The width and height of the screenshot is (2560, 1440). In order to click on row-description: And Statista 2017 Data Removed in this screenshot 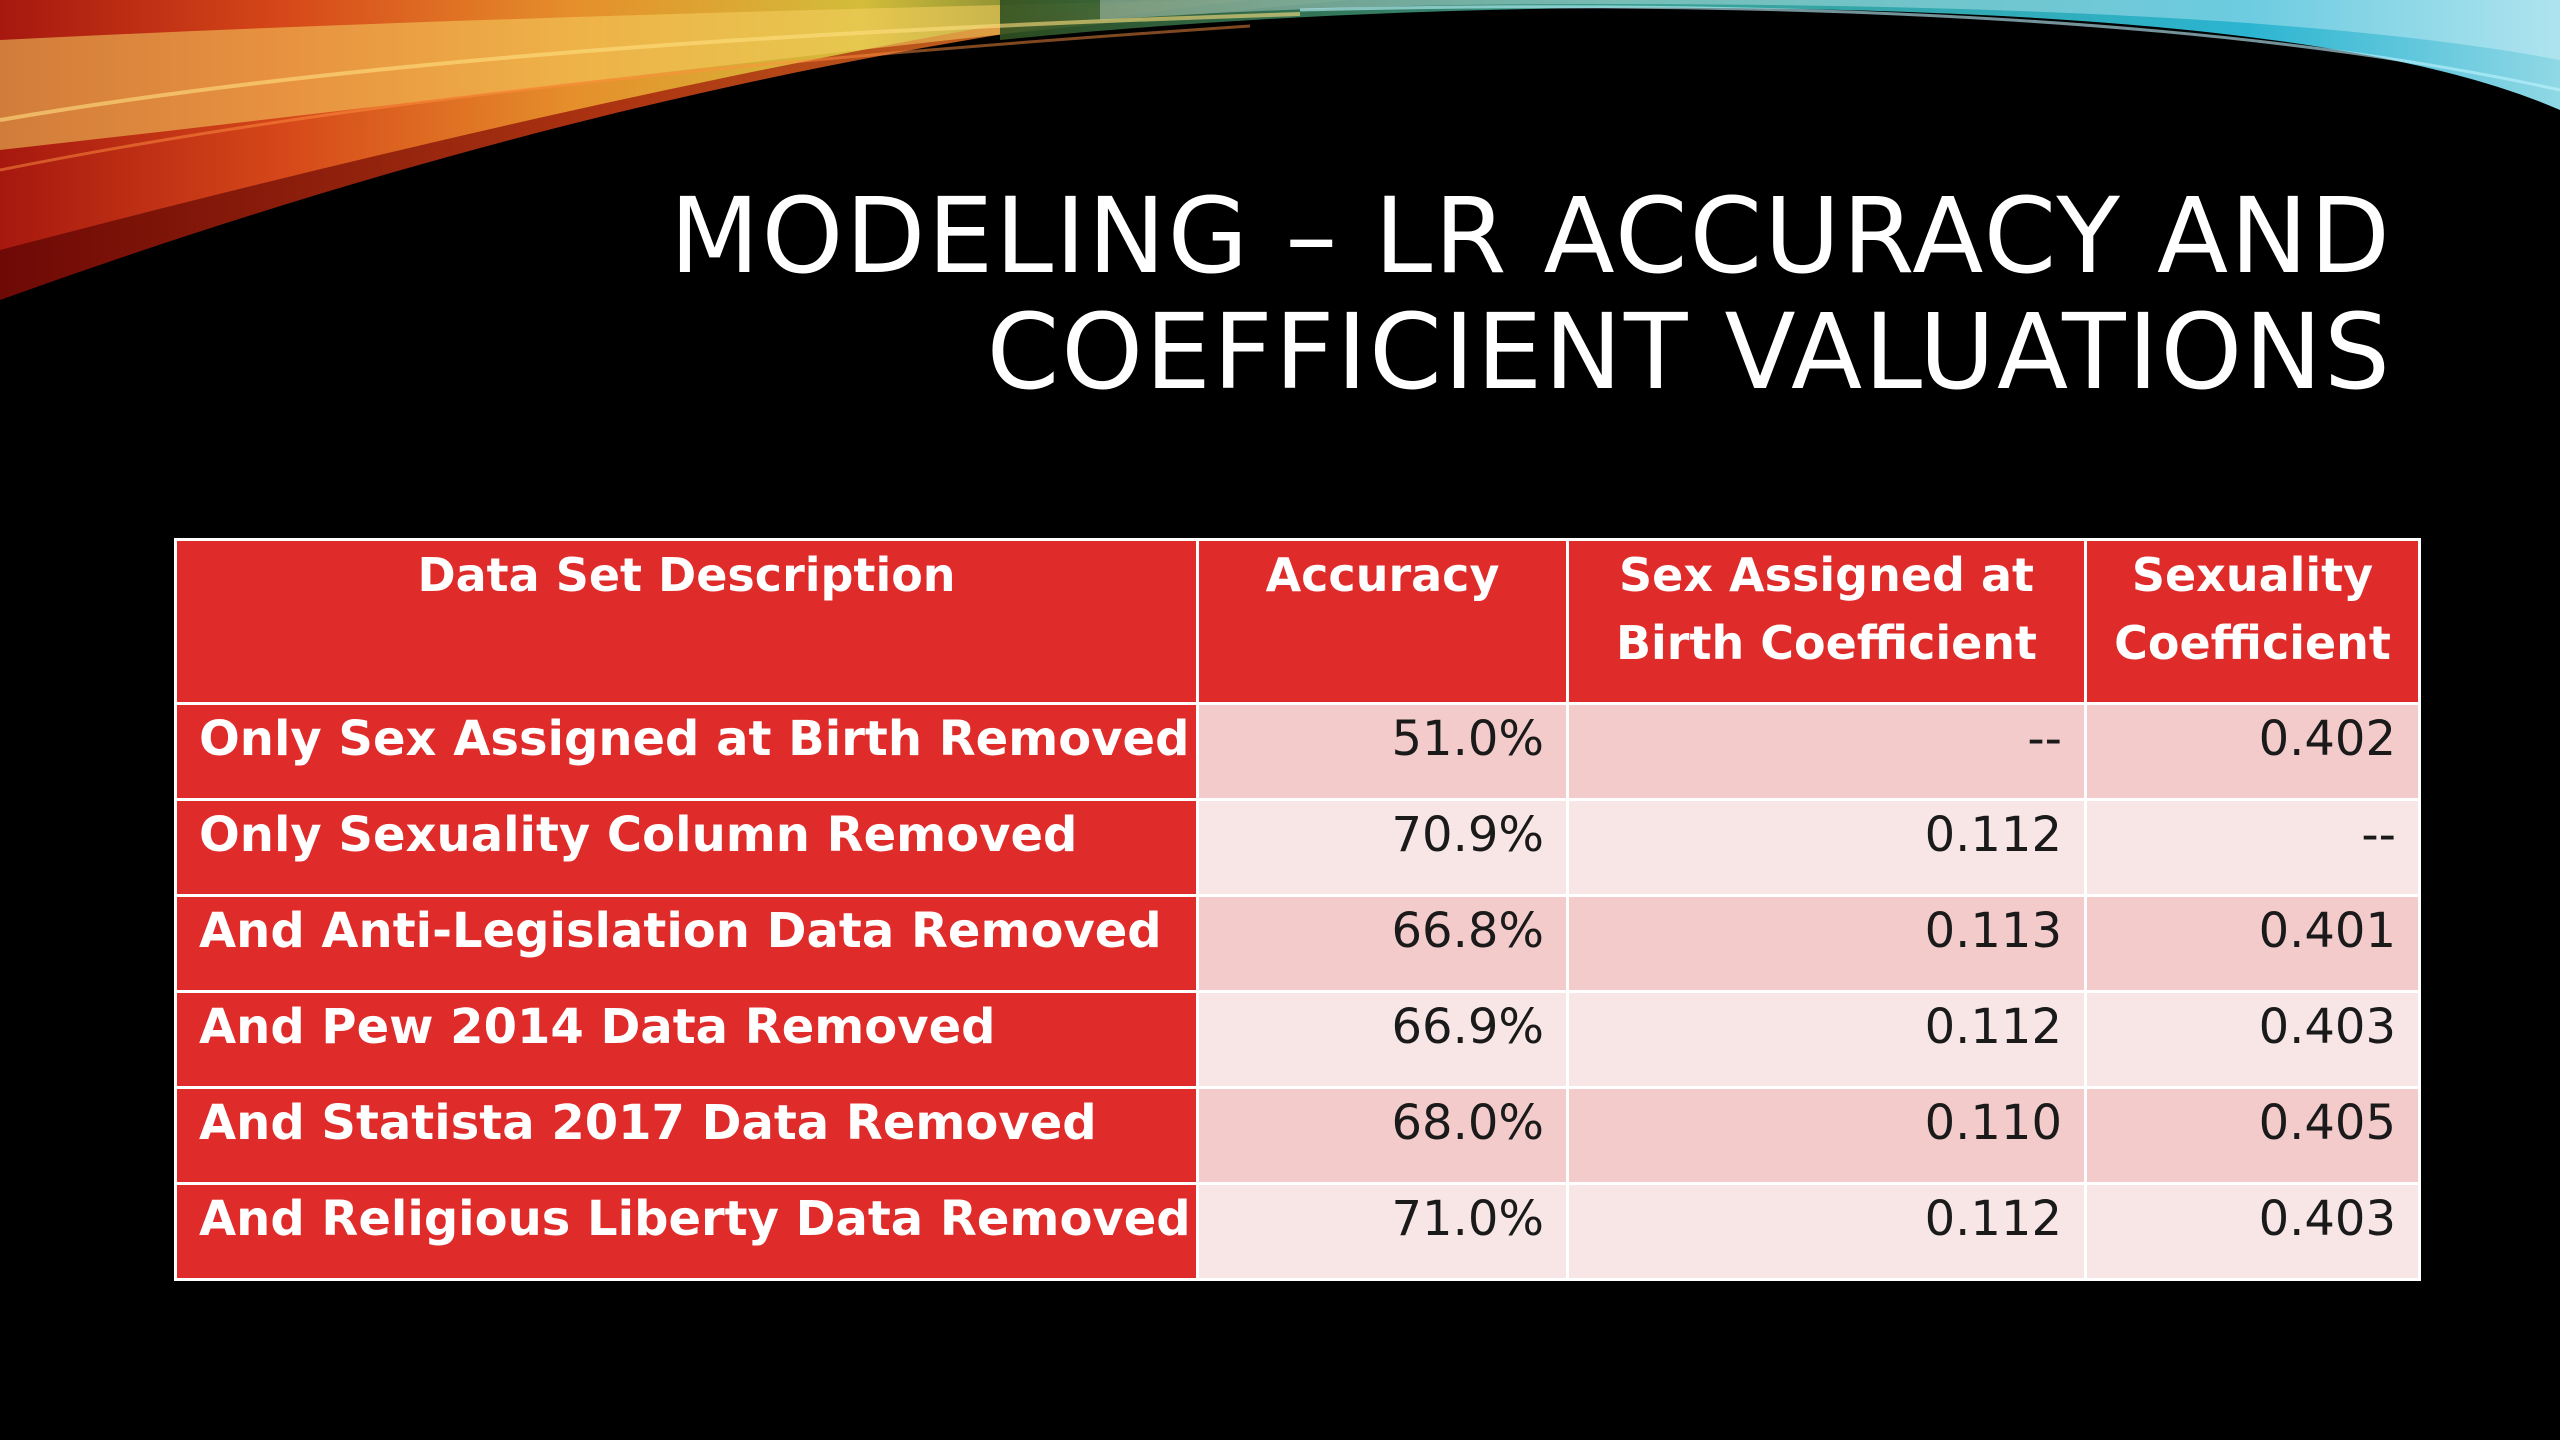, I will do `click(686, 1135)`.